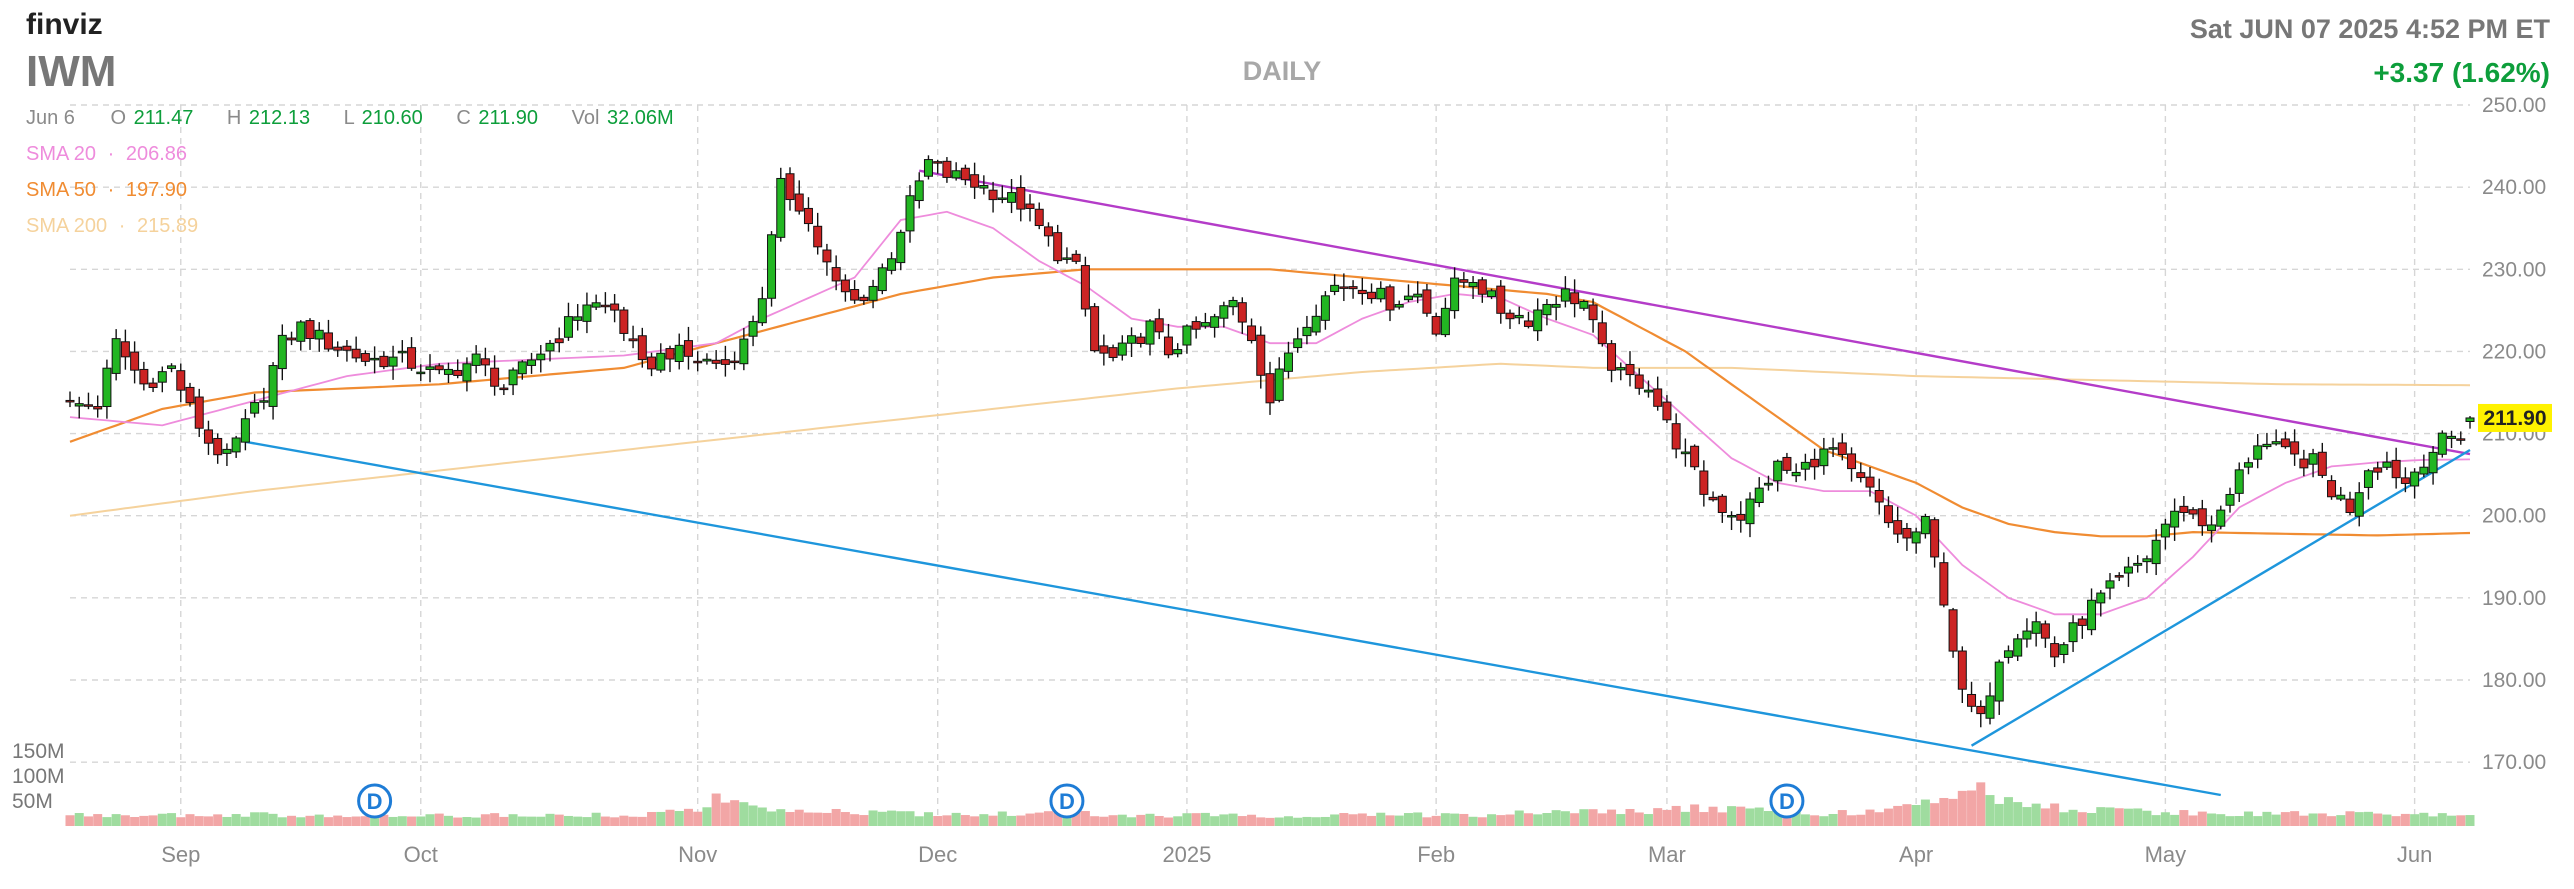 This screenshot has width=2574, height=889. Describe the element at coordinates (156, 190) in the screenshot. I see `sma50-legend-value: 197.90` at that location.